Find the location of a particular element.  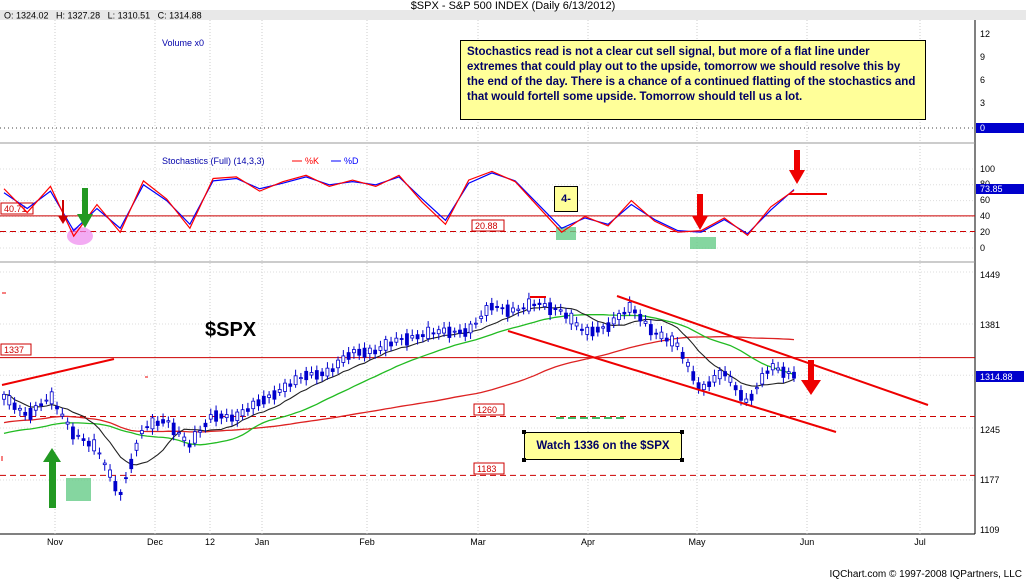

stoch-last-value-tag is located at coordinates (1000, 189).